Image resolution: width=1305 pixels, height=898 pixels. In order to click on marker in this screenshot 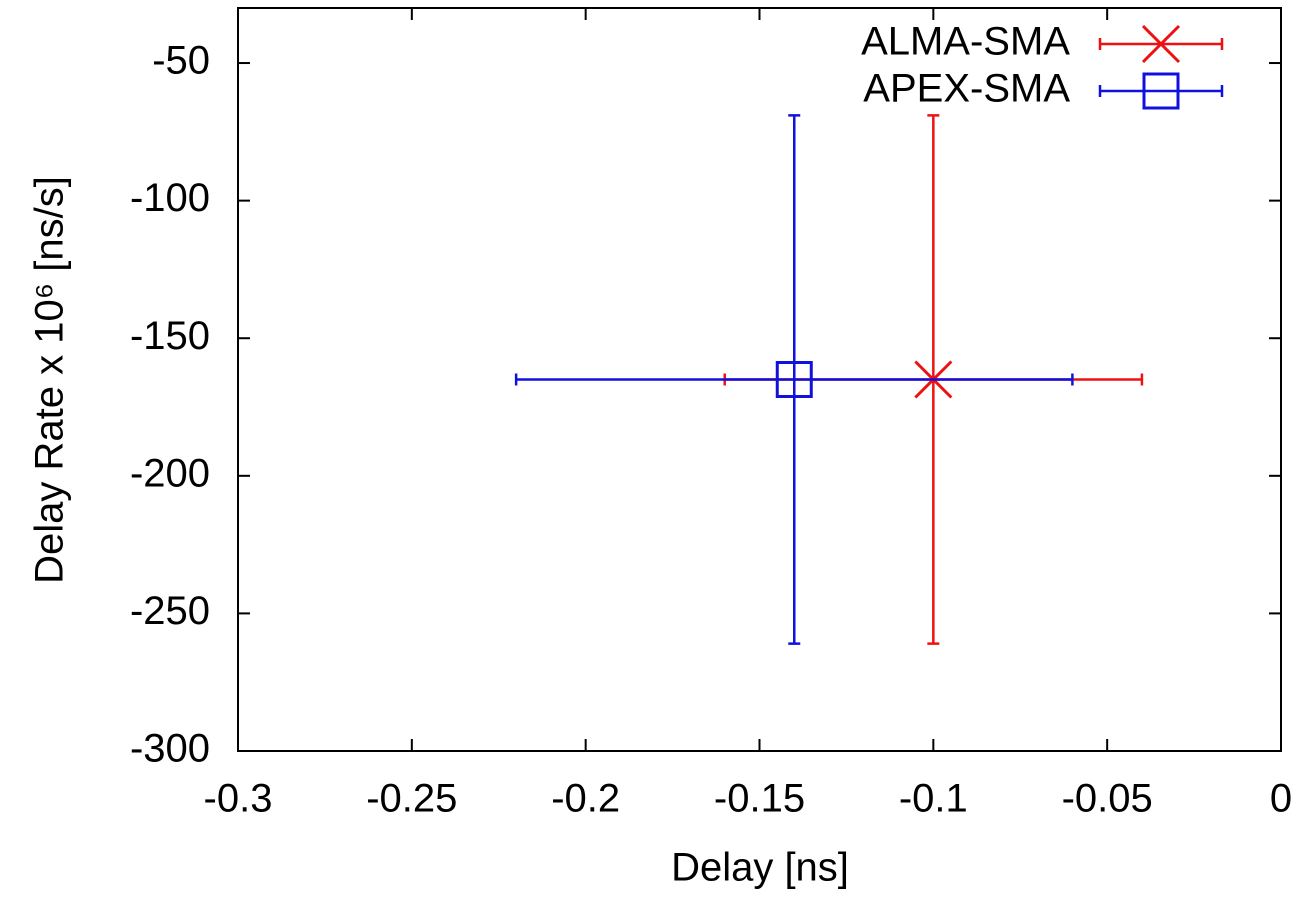, I will do `click(794, 379)`.